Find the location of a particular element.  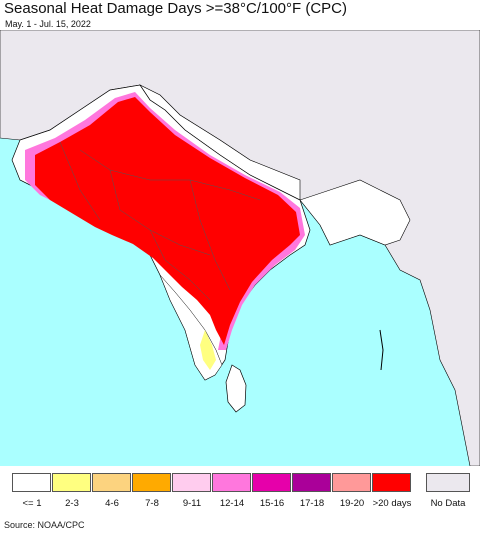

legend-label: >20 days is located at coordinates (392, 503).